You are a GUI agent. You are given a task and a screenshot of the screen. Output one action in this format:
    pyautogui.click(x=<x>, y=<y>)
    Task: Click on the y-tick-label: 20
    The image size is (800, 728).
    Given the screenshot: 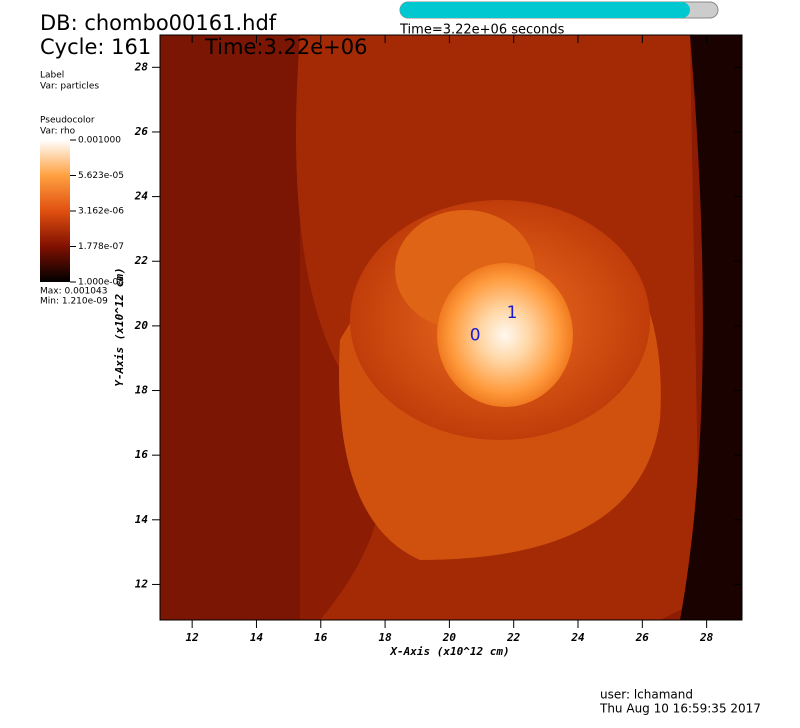 What is the action you would take?
    pyautogui.click(x=141, y=325)
    